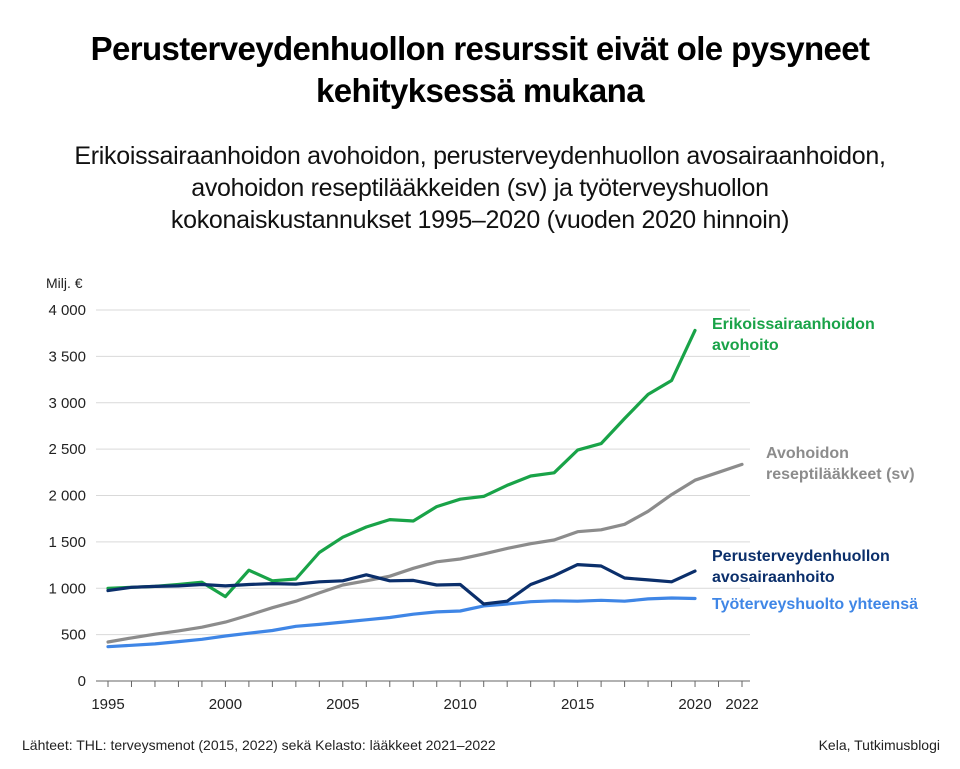 The width and height of the screenshot is (960, 769). What do you see at coordinates (67, 403) in the screenshot?
I see `y-tick-label: 3 000` at bounding box center [67, 403].